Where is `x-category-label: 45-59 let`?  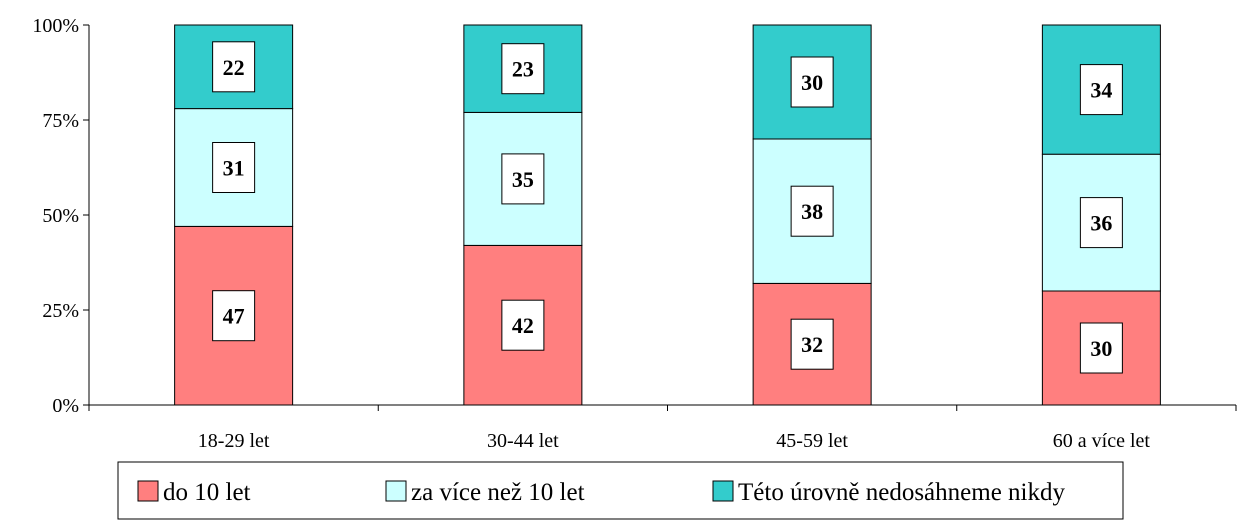
x-category-label: 45-59 let is located at coordinates (812, 441).